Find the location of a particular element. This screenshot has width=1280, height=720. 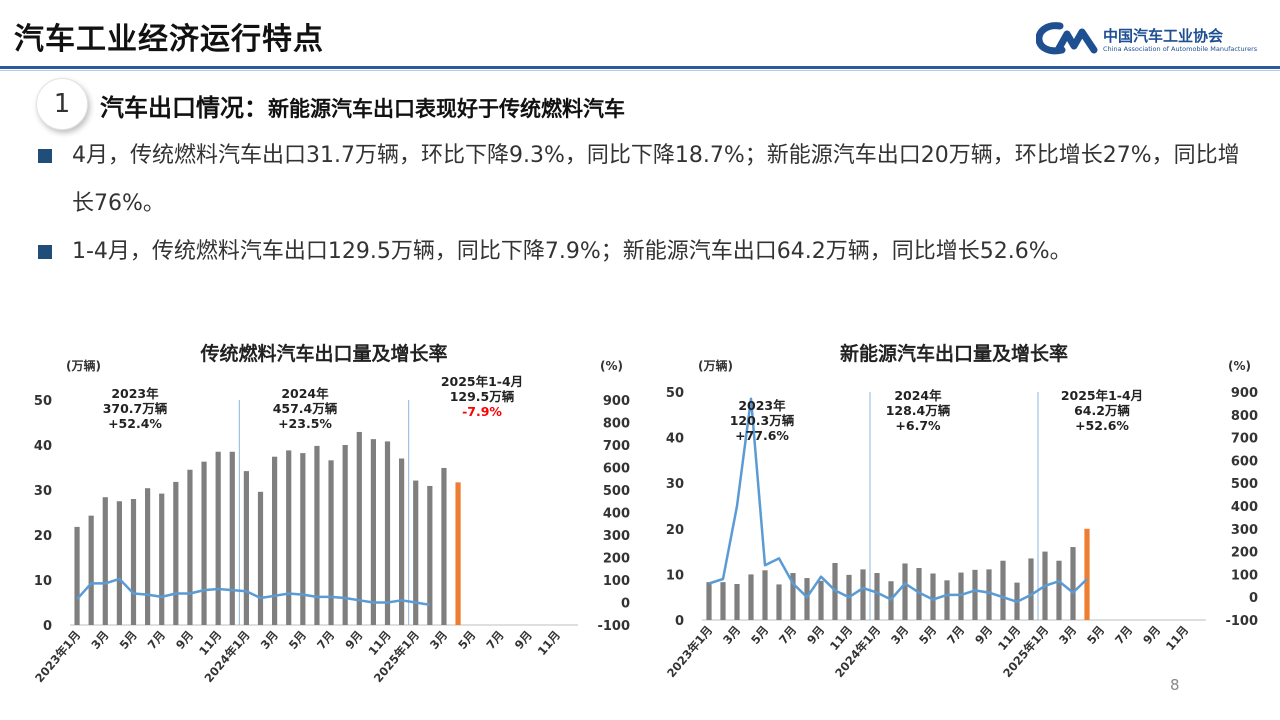

logo-text-cn: 中国汽车工业协会 is located at coordinates (1163, 36).